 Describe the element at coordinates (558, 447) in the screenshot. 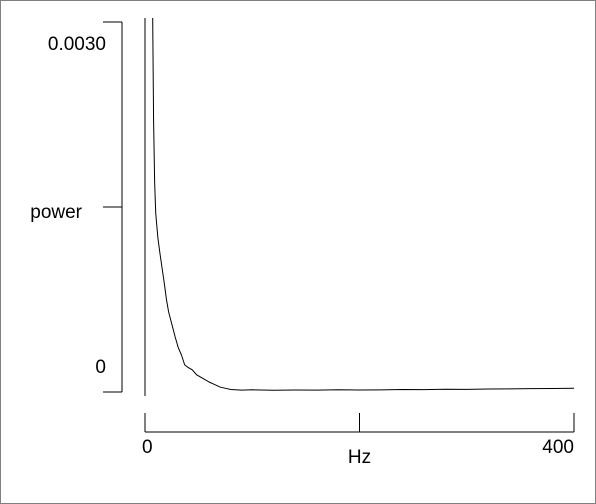

I see `x-tick-label: 400` at that location.